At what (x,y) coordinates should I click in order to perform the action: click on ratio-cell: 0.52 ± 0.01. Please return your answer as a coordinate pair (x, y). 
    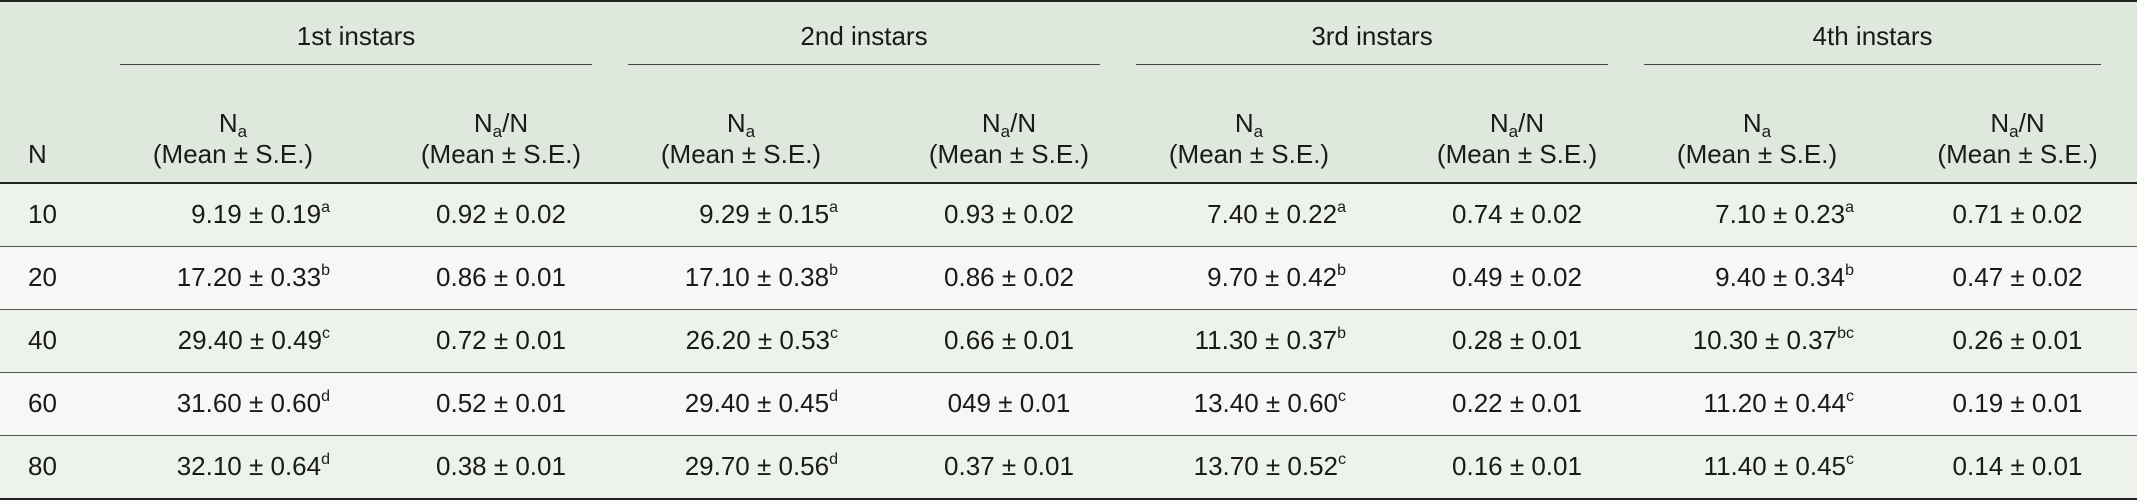
    Looking at the image, I should click on (501, 404).